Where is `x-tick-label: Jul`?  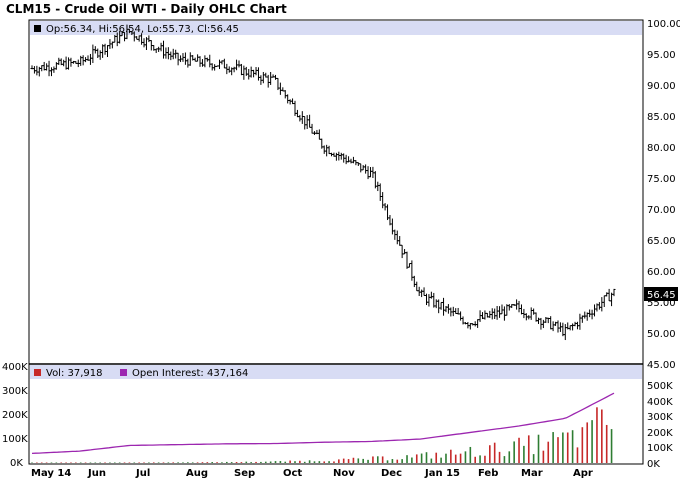 x-tick-label: Jul is located at coordinates (142, 473).